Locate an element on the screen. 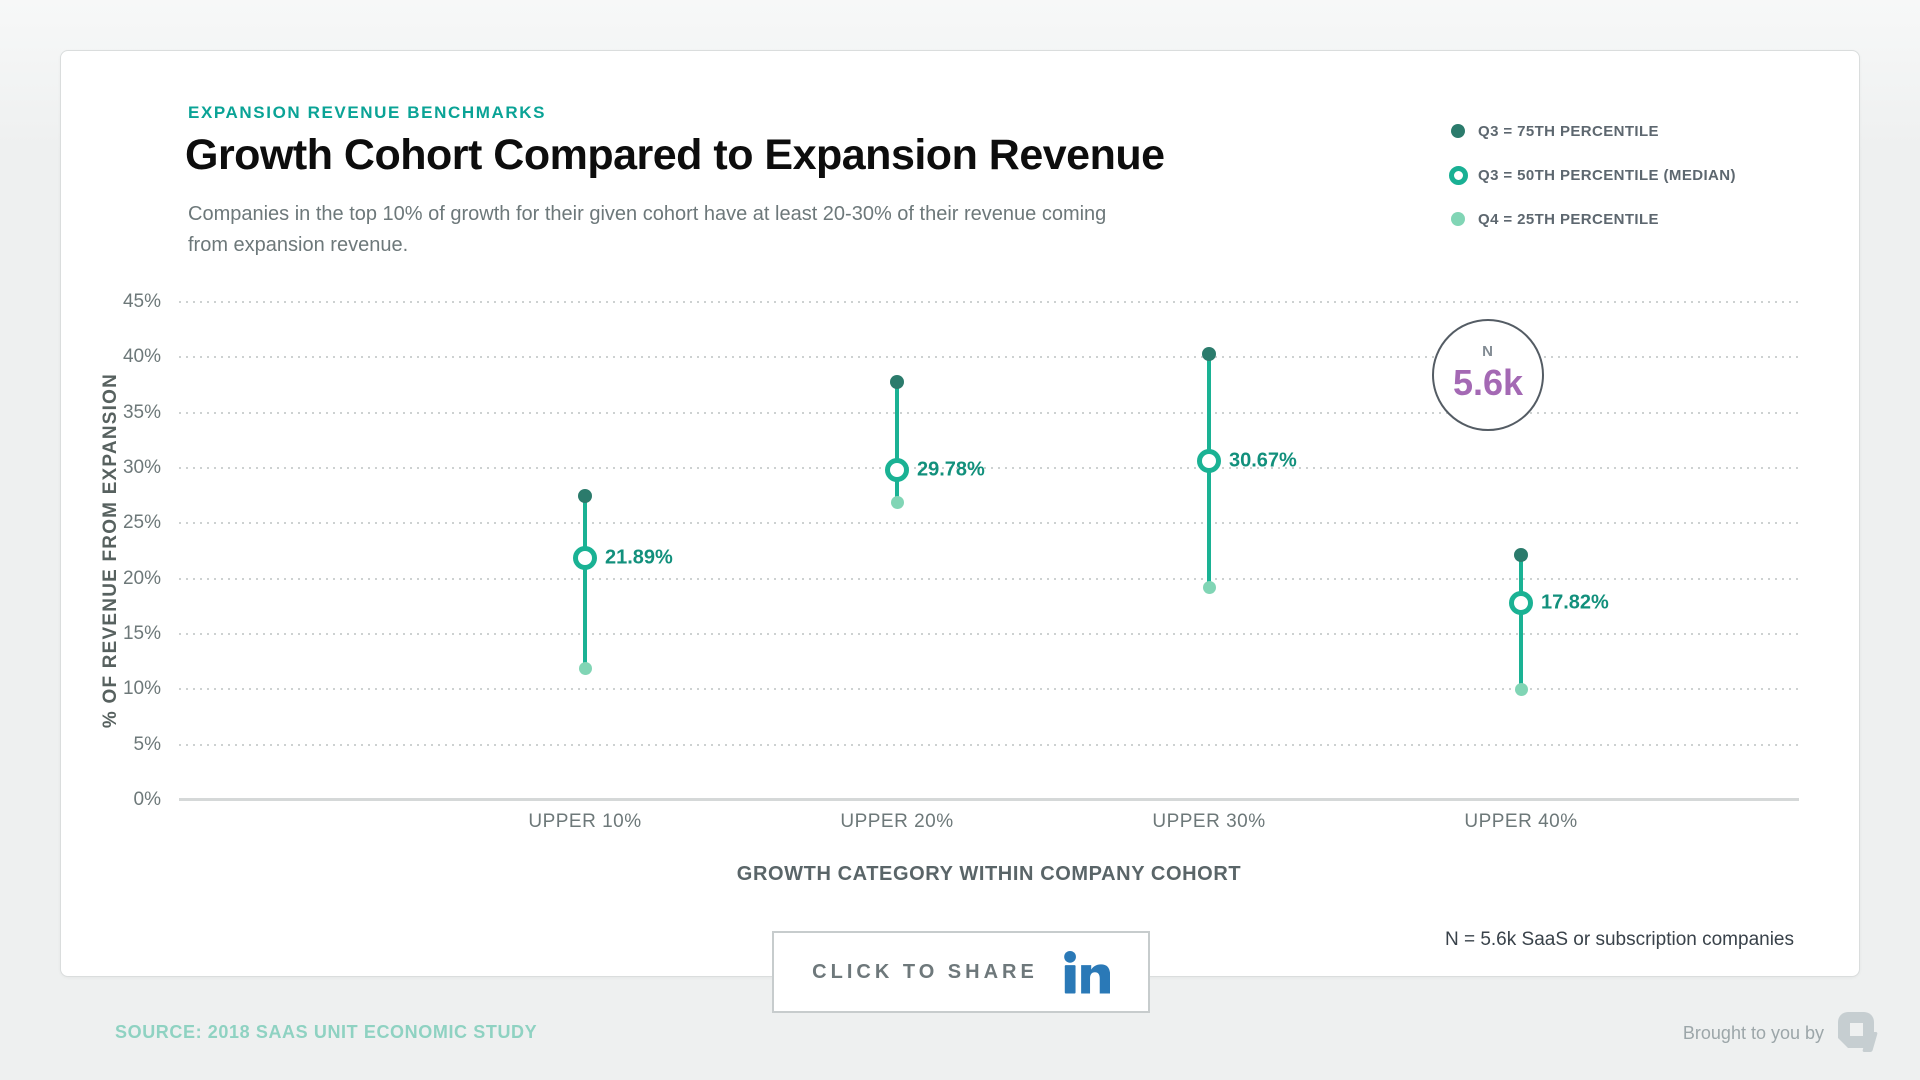 The image size is (1920, 1080). median-value-label-3: 30.67% is located at coordinates (1263, 460).